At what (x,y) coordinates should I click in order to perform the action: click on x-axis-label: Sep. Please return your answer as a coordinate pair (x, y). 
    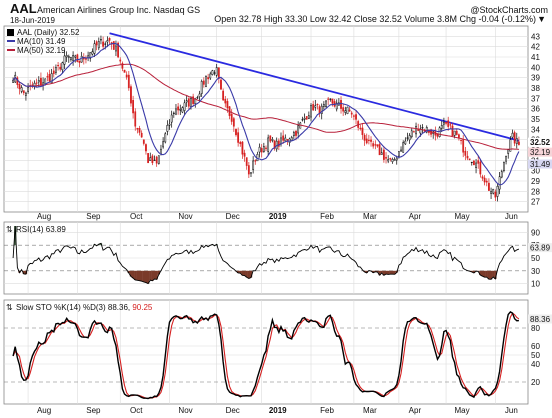
    Looking at the image, I should click on (93, 216).